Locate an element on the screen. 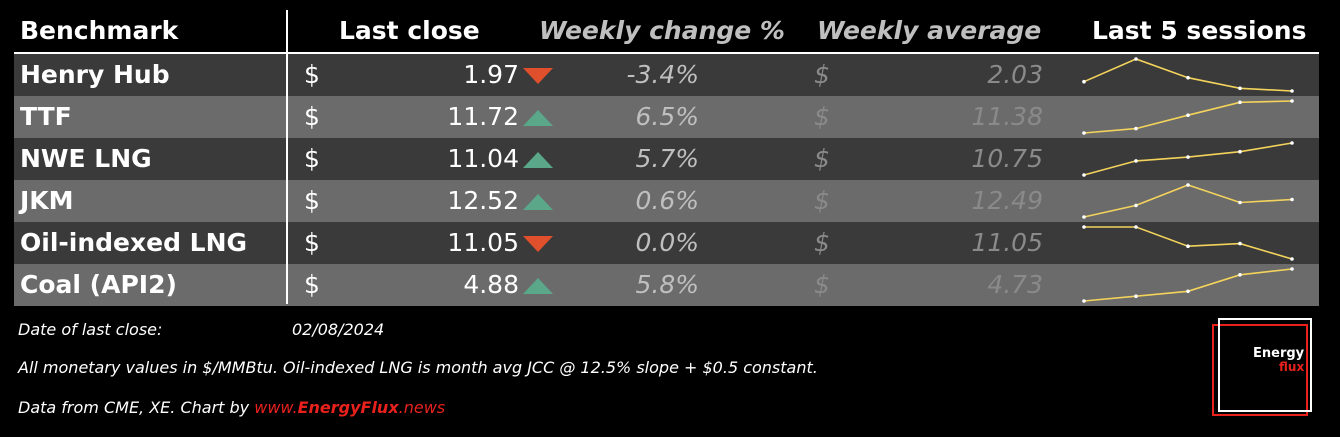 The image size is (1340, 437). site-brand: EnergyFlux is located at coordinates (348, 407).